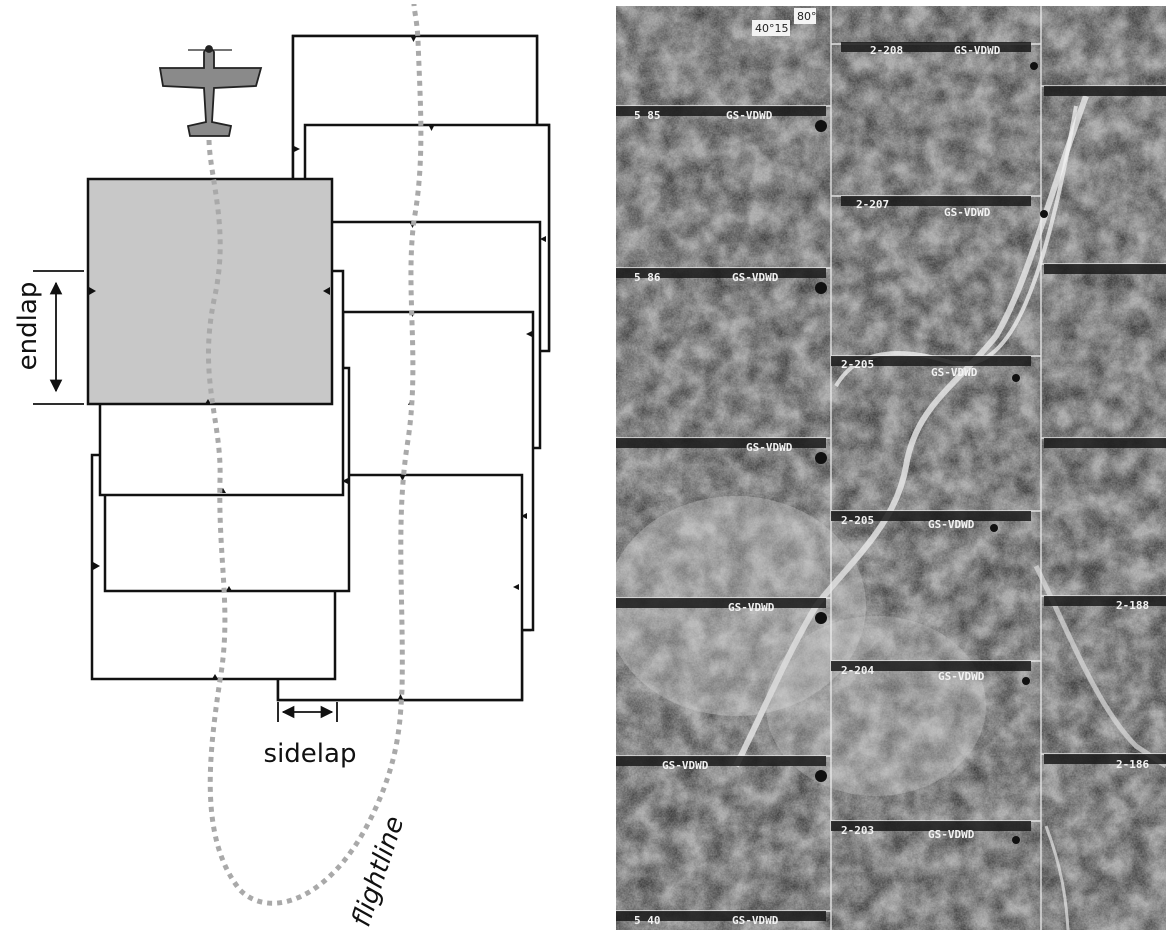 The image size is (1175, 938). What do you see at coordinates (310, 754) in the screenshot?
I see `sidelap-label: sidelap` at bounding box center [310, 754].